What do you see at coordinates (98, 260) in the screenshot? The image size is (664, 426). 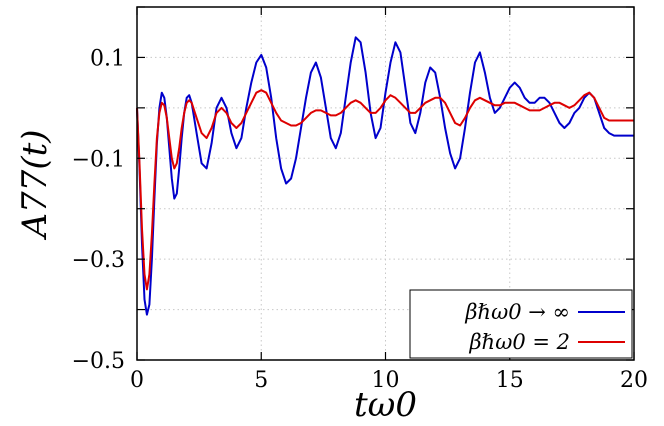 I see `y-tick-label: −0.3` at bounding box center [98, 260].